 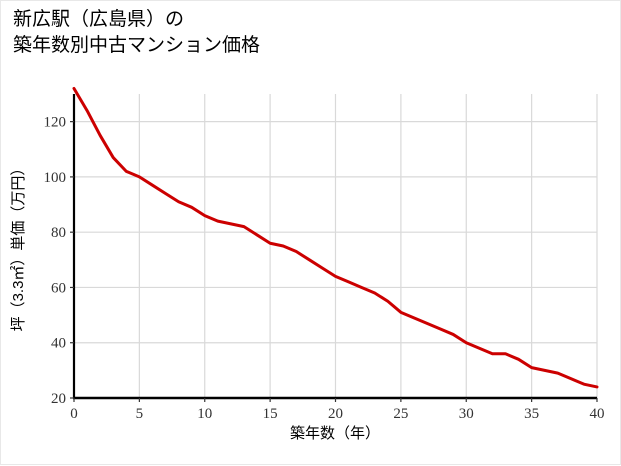 What do you see at coordinates (58, 399) in the screenshot?
I see `y-tick-label: 20` at bounding box center [58, 399].